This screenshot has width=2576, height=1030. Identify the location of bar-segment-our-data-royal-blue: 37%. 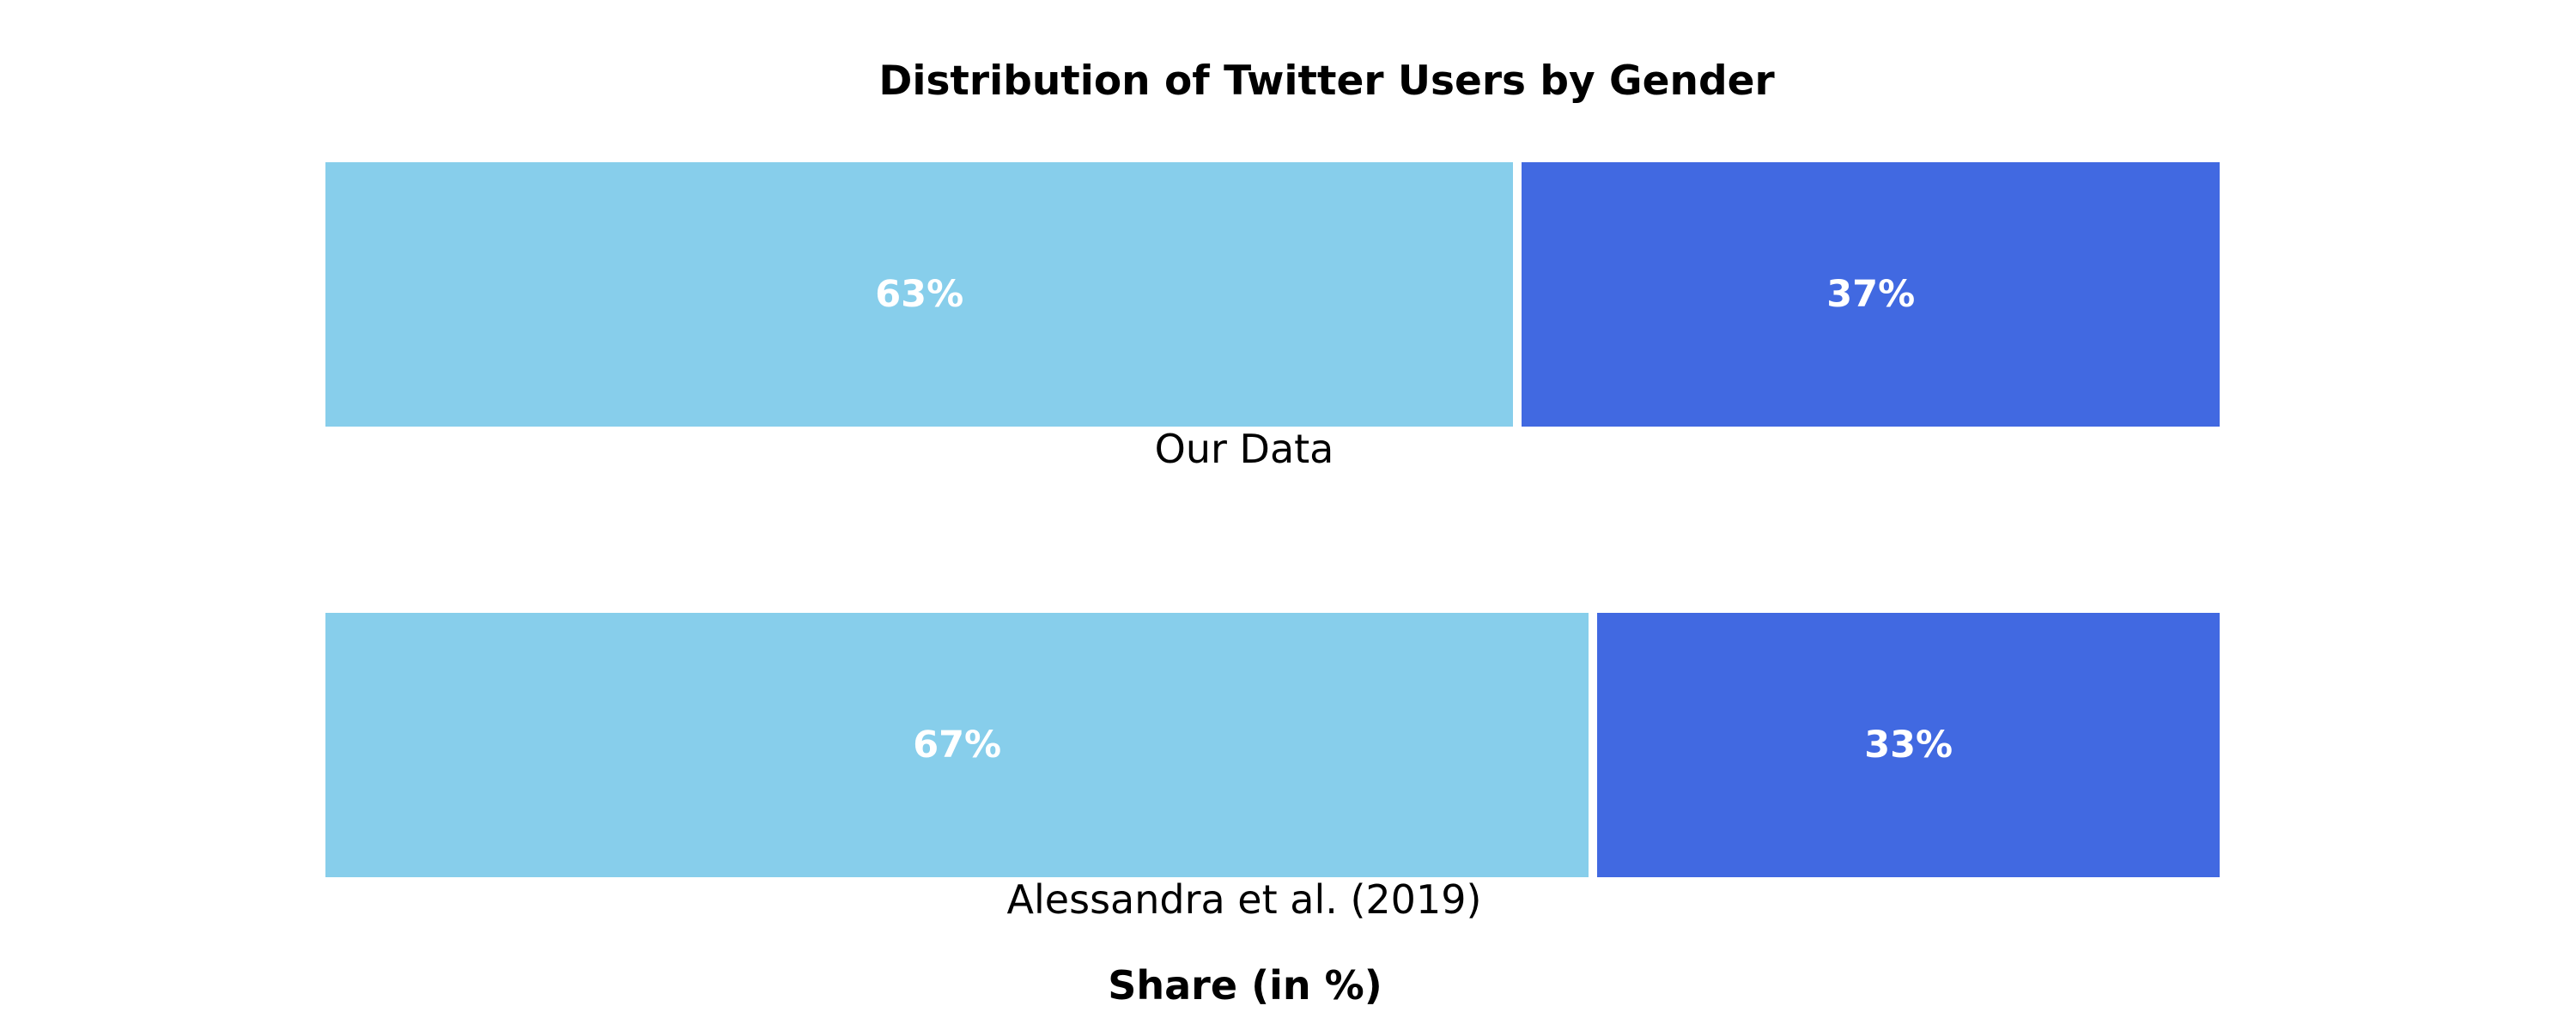
(1871, 294).